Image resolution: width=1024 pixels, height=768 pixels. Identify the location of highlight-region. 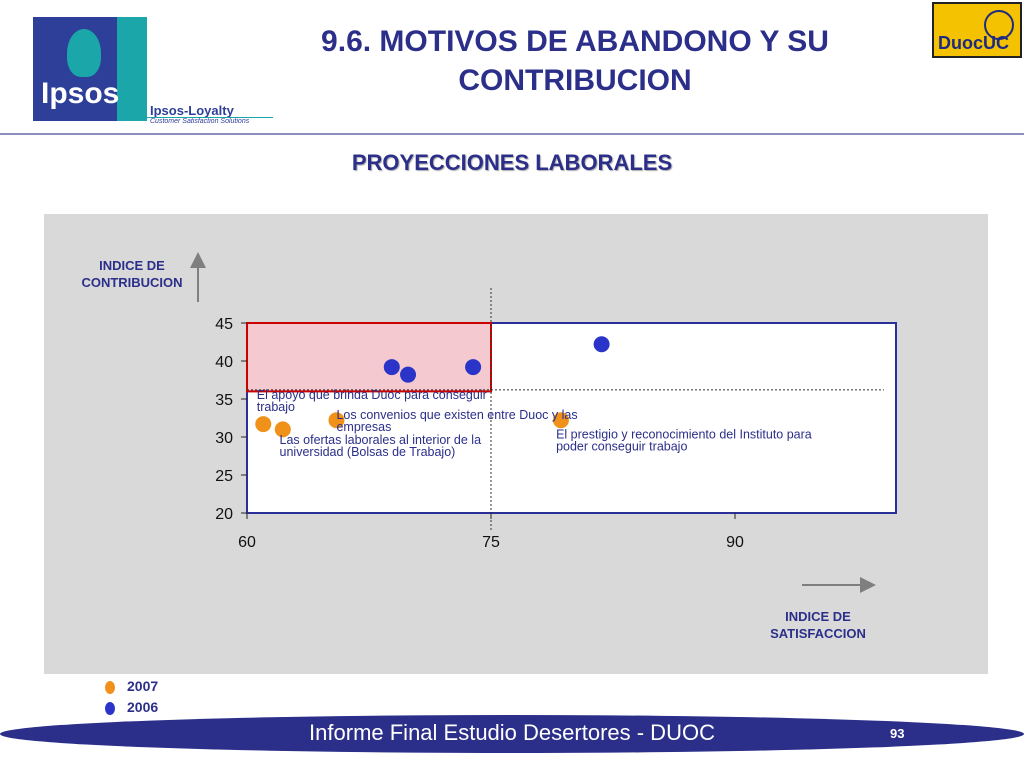
(369, 357).